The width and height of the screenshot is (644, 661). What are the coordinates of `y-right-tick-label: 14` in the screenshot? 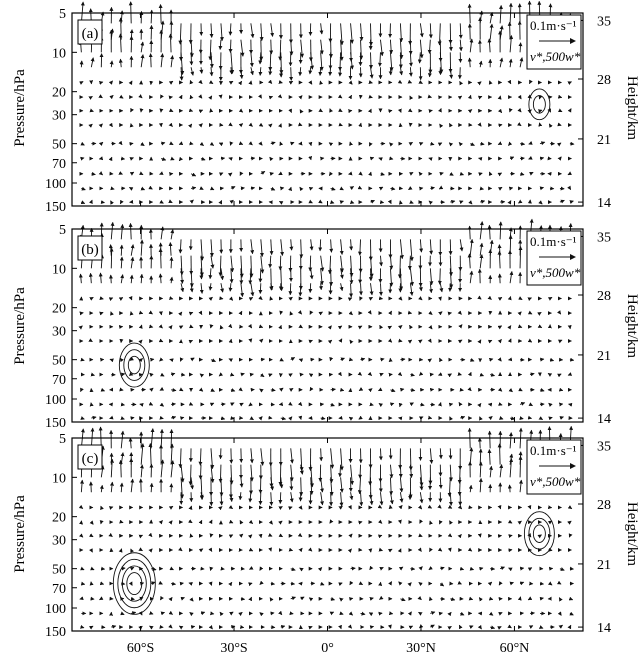 It's located at (604, 203).